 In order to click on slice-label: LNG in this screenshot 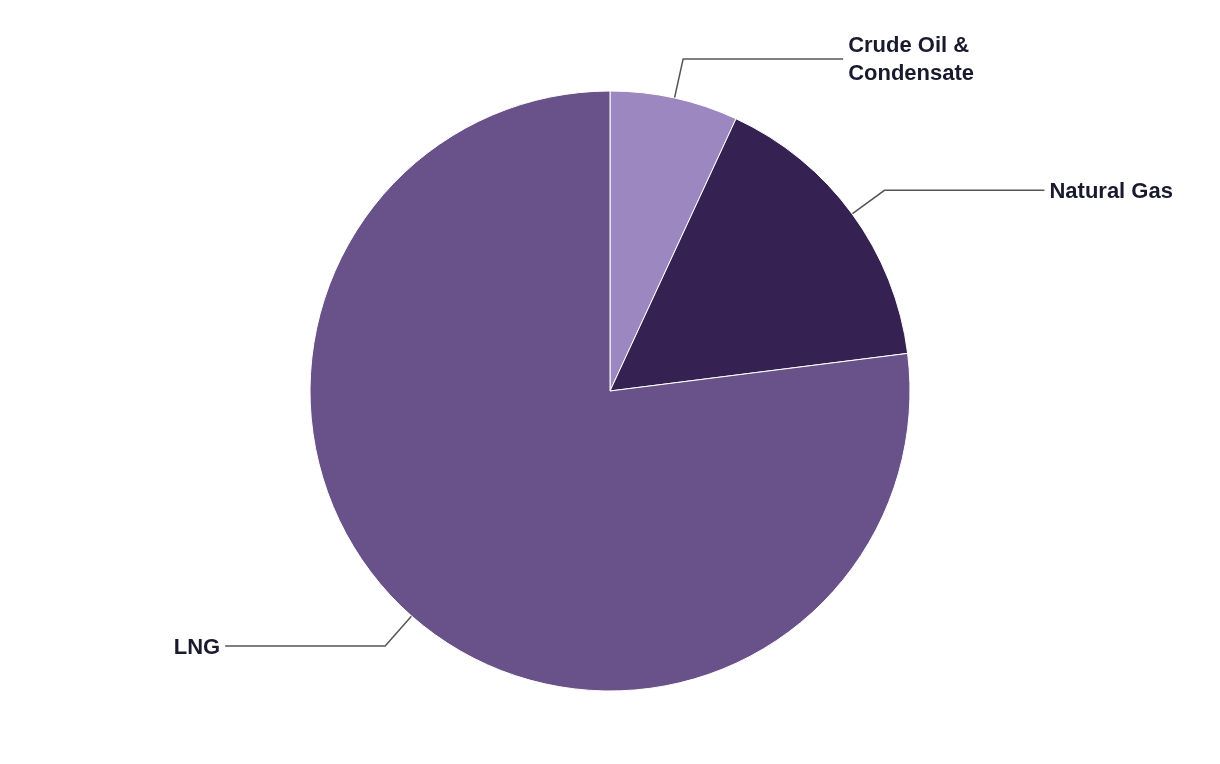, I will do `click(197, 646)`.